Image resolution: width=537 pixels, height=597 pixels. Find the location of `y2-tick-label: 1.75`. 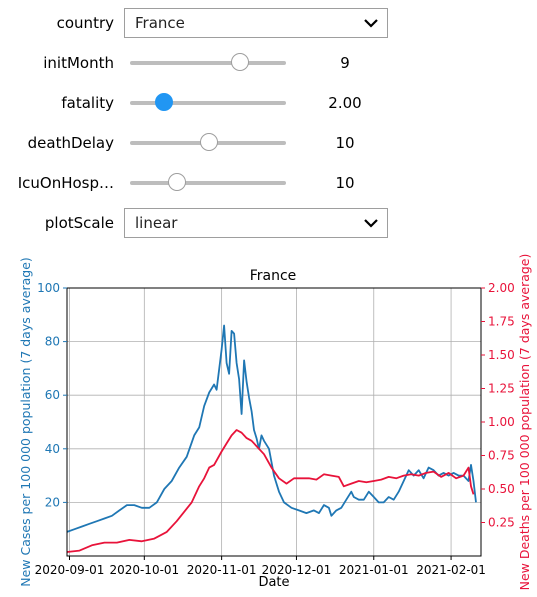

y2-tick-label: 1.75 is located at coordinates (501, 322).